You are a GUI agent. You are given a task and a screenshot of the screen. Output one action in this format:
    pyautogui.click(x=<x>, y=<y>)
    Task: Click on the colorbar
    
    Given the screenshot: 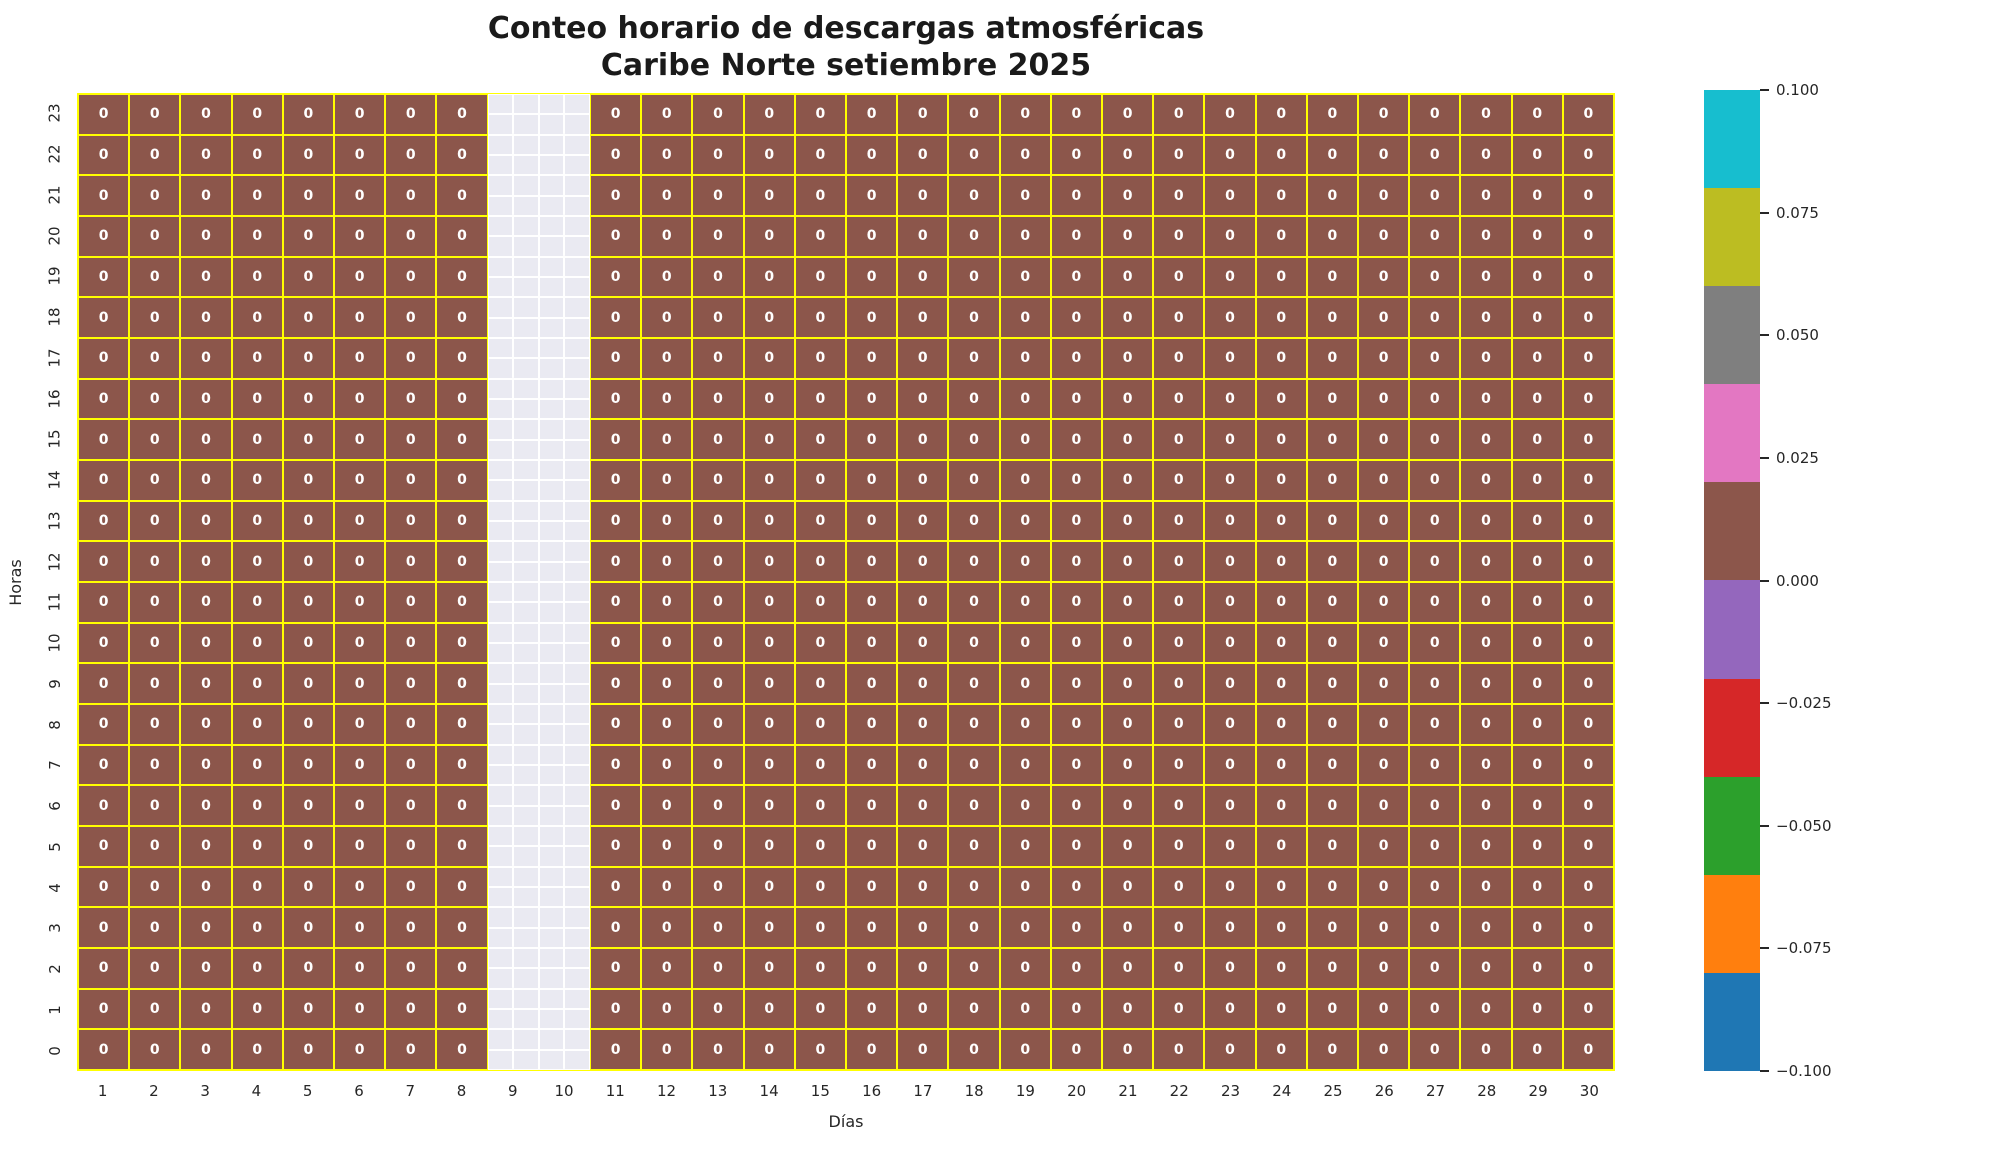 What is the action you would take?
    pyautogui.click(x=1732, y=580)
    